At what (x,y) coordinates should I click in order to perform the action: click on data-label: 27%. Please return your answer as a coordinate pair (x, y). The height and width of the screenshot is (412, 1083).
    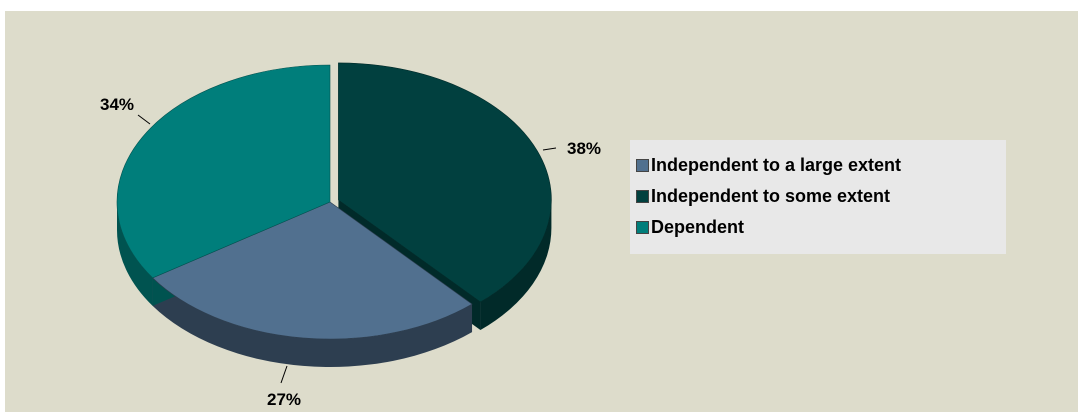
    Looking at the image, I should click on (284, 399).